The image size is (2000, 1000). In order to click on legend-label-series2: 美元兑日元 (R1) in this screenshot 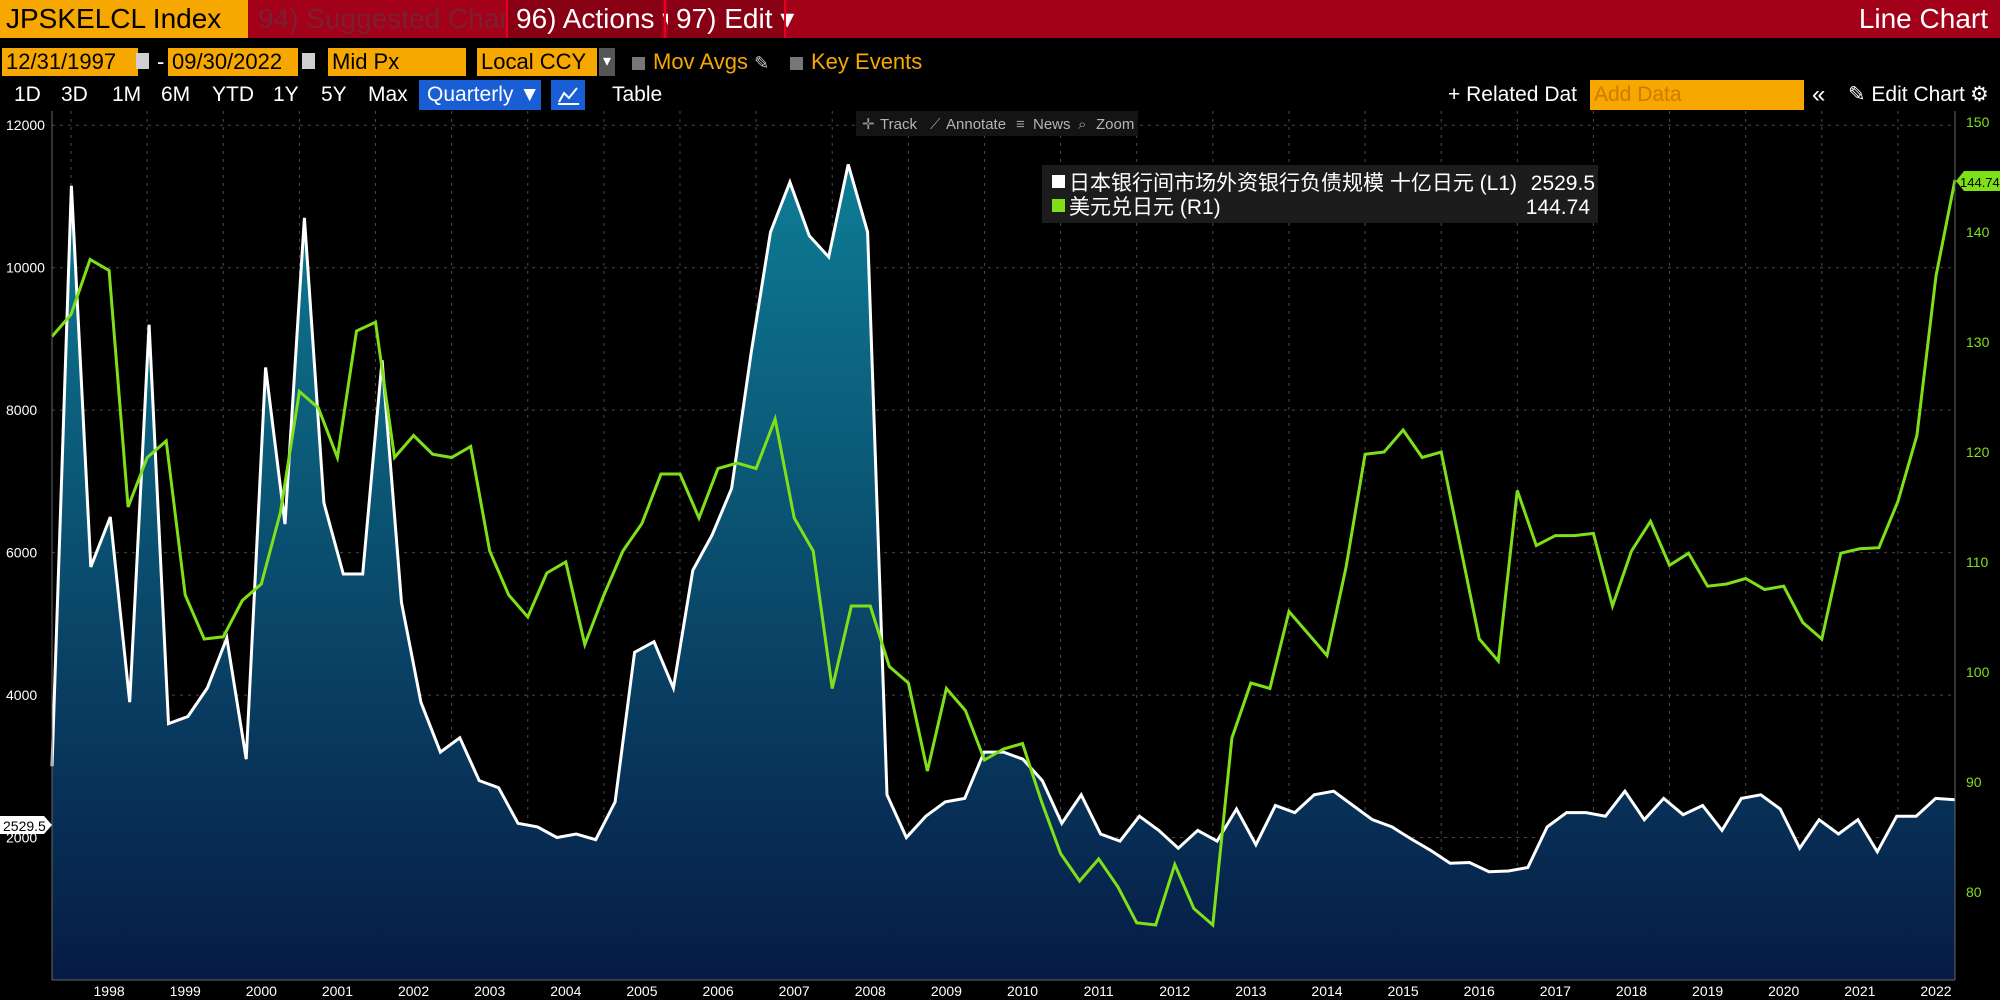, I will do `click(1145, 207)`.